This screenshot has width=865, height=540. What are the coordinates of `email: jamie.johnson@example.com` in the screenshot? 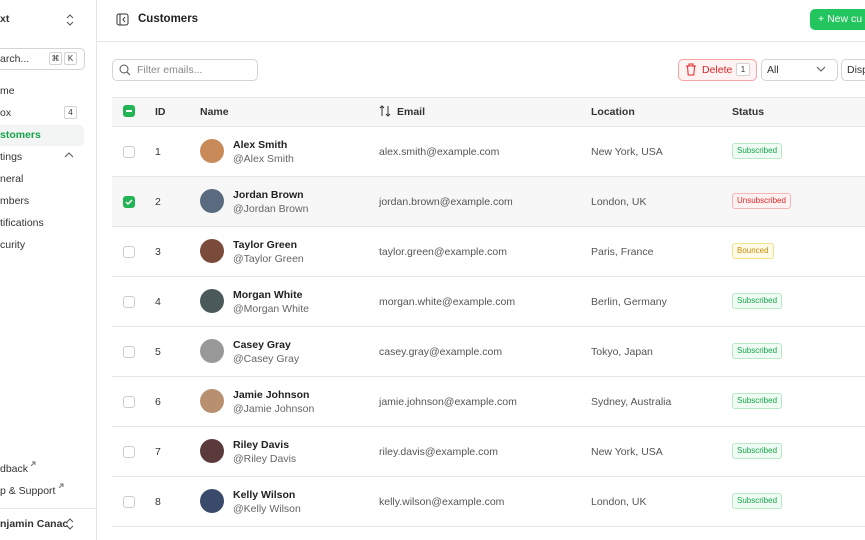 It's located at (448, 402).